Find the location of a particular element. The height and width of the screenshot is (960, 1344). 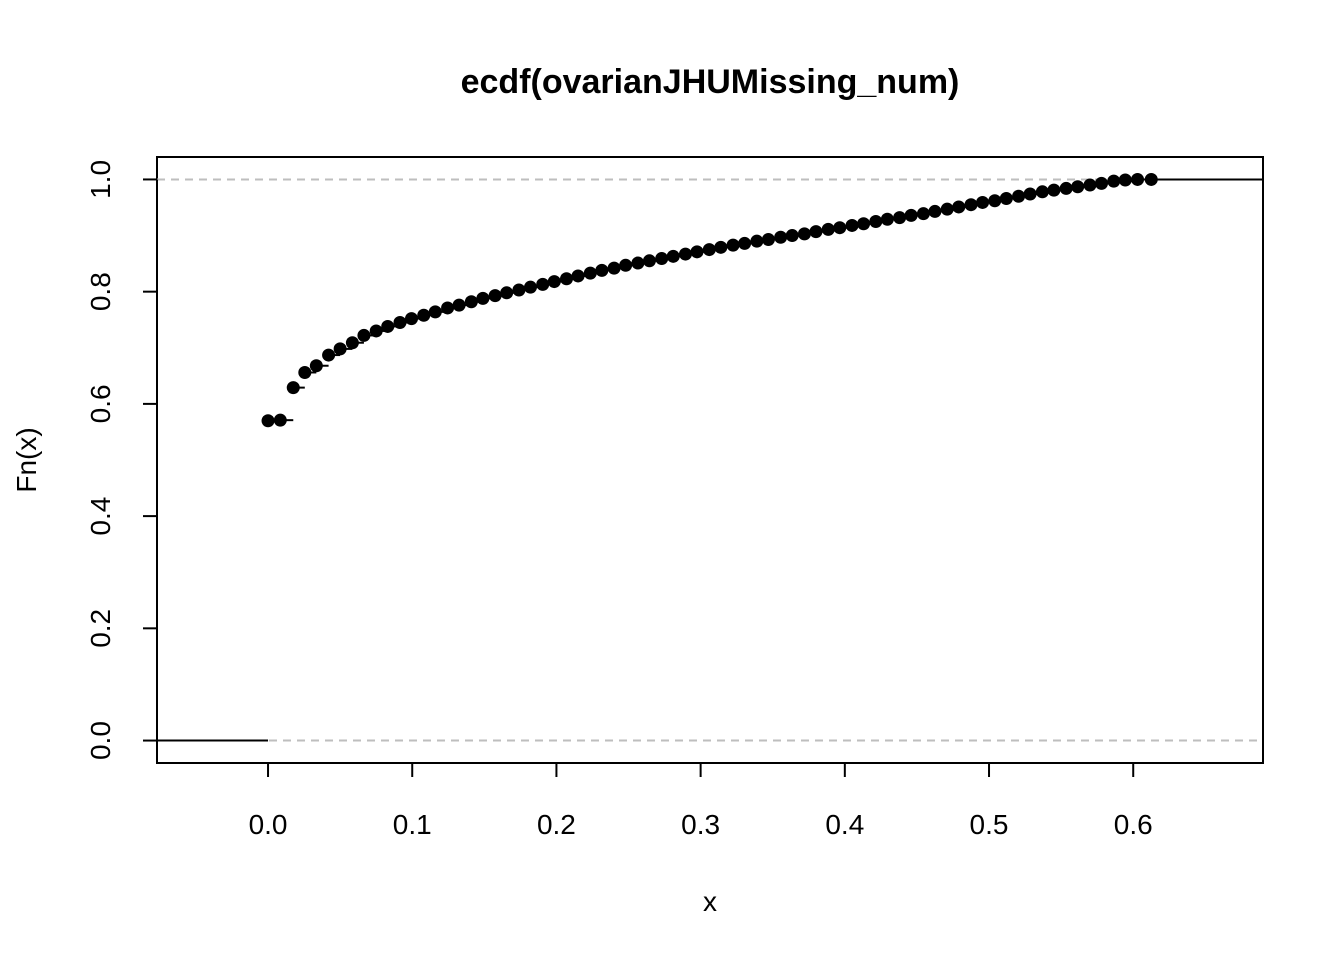

x-tick-label: 0.4 is located at coordinates (844, 824).